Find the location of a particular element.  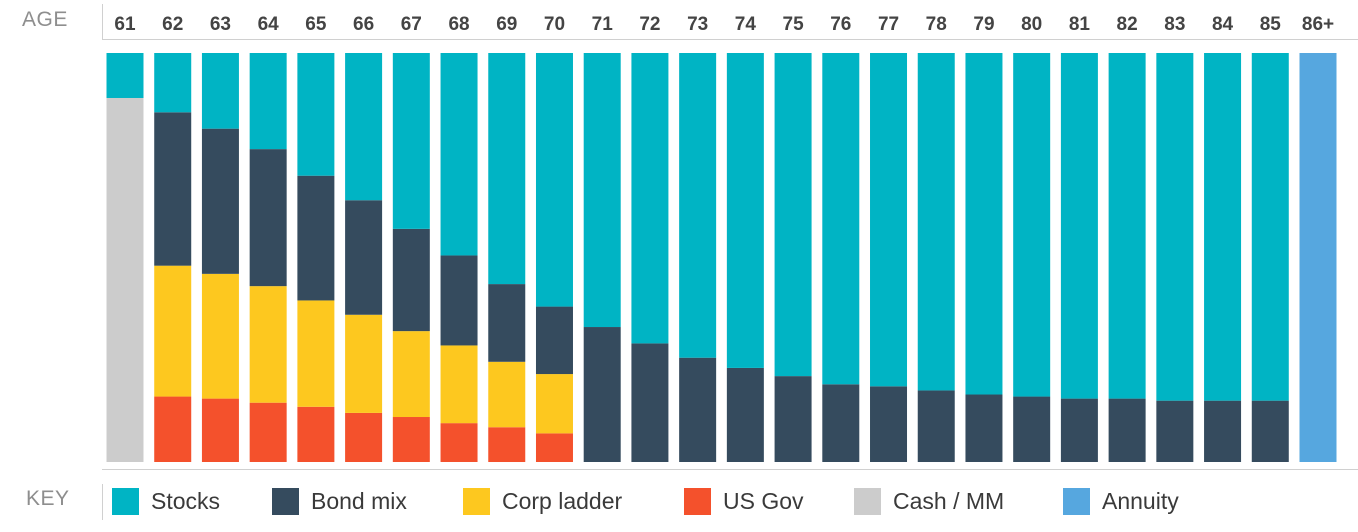

age-tick-label: 76 is located at coordinates (840, 24).